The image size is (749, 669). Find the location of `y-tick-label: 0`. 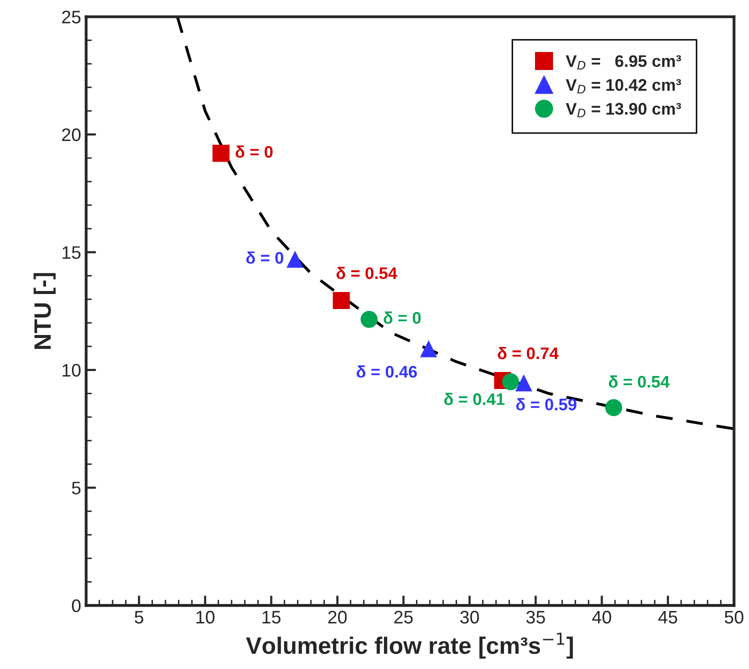

y-tick-label: 0 is located at coordinates (76, 605).